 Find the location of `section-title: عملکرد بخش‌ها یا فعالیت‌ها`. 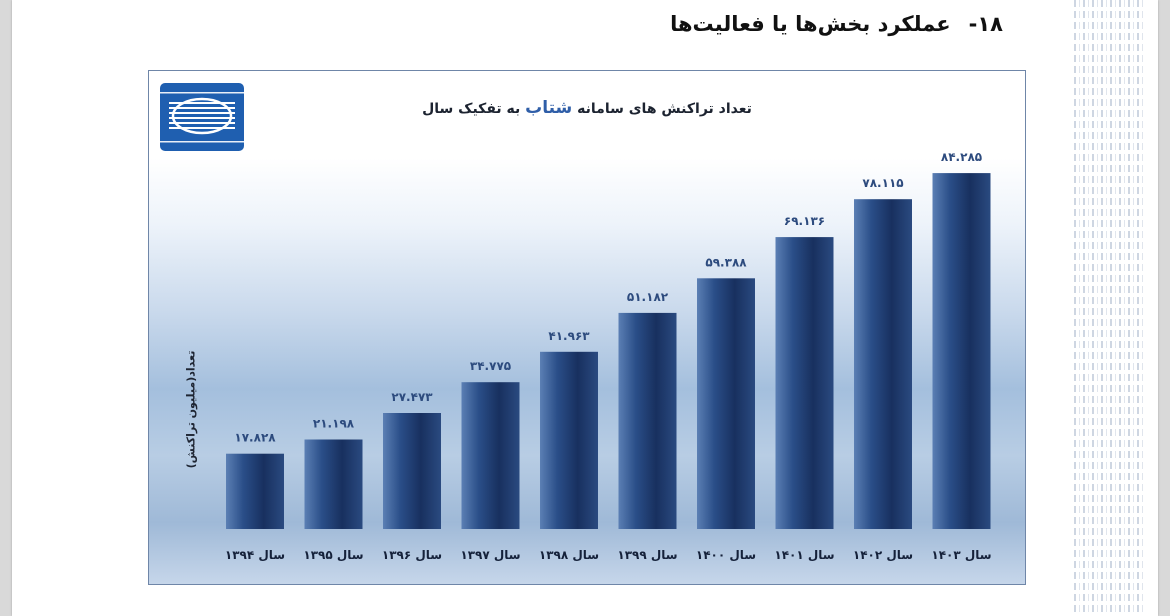

section-title: عملکرد بخش‌ها یا فعالیت‌ها is located at coordinates (810, 24).